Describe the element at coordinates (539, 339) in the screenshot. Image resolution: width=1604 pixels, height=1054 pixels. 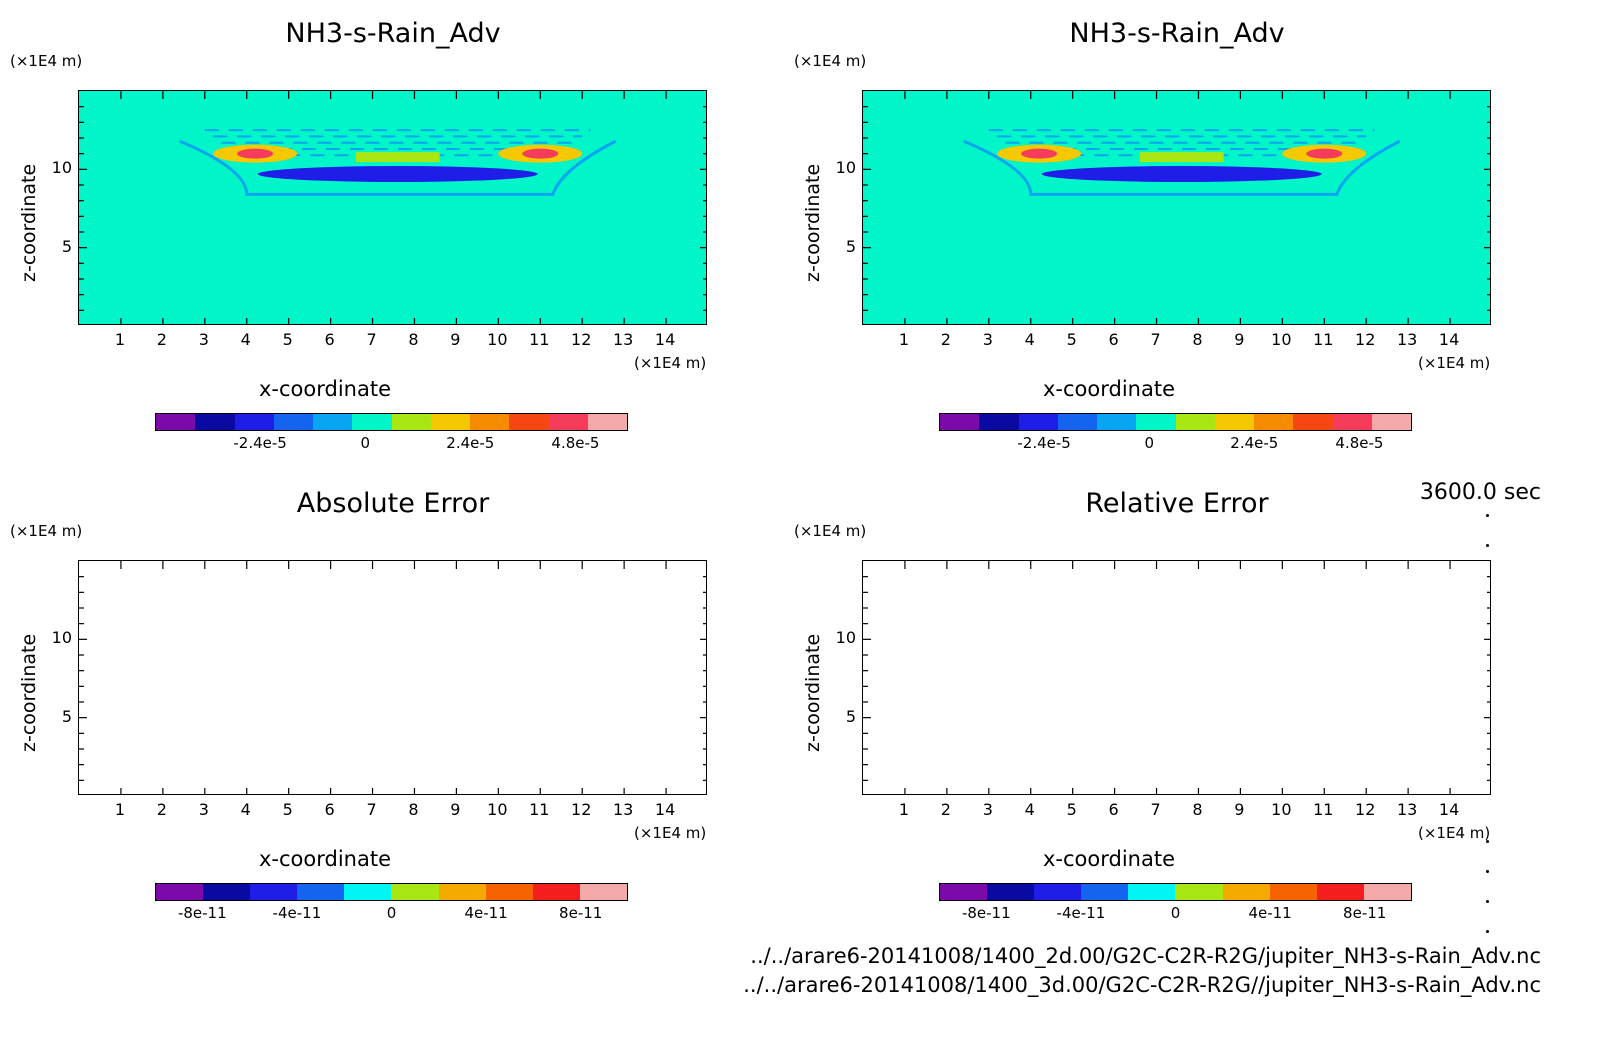
I see `x-tick-label: 11` at that location.